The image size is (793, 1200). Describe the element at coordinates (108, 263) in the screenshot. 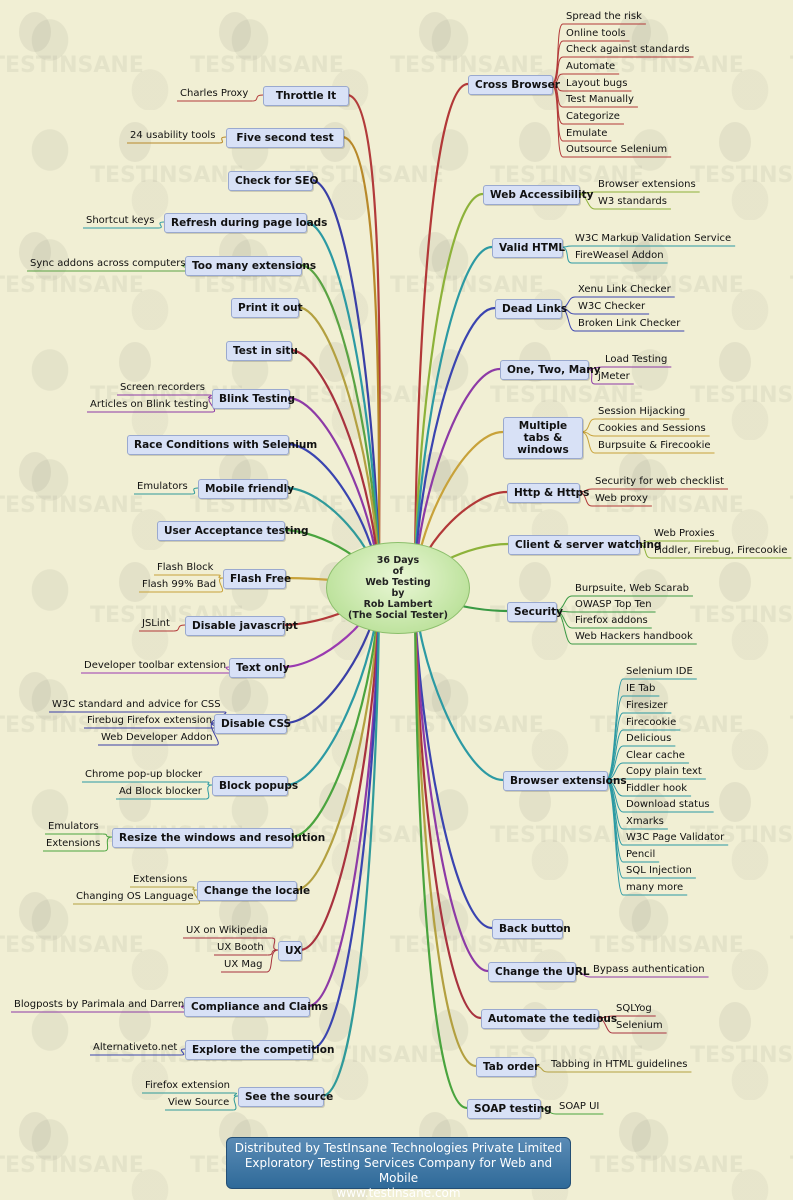

I see `leaf-too-many-extensions-0: Sync addons across computers` at that location.